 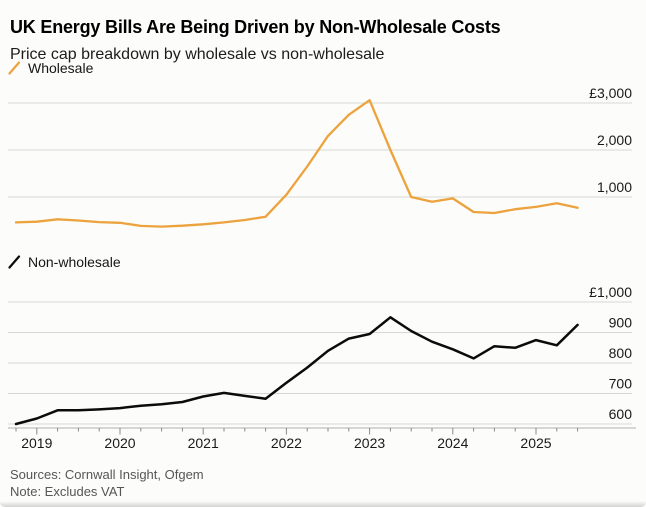 What do you see at coordinates (614, 140) in the screenshot?
I see `wholesale-ytick-label: 2,000` at bounding box center [614, 140].